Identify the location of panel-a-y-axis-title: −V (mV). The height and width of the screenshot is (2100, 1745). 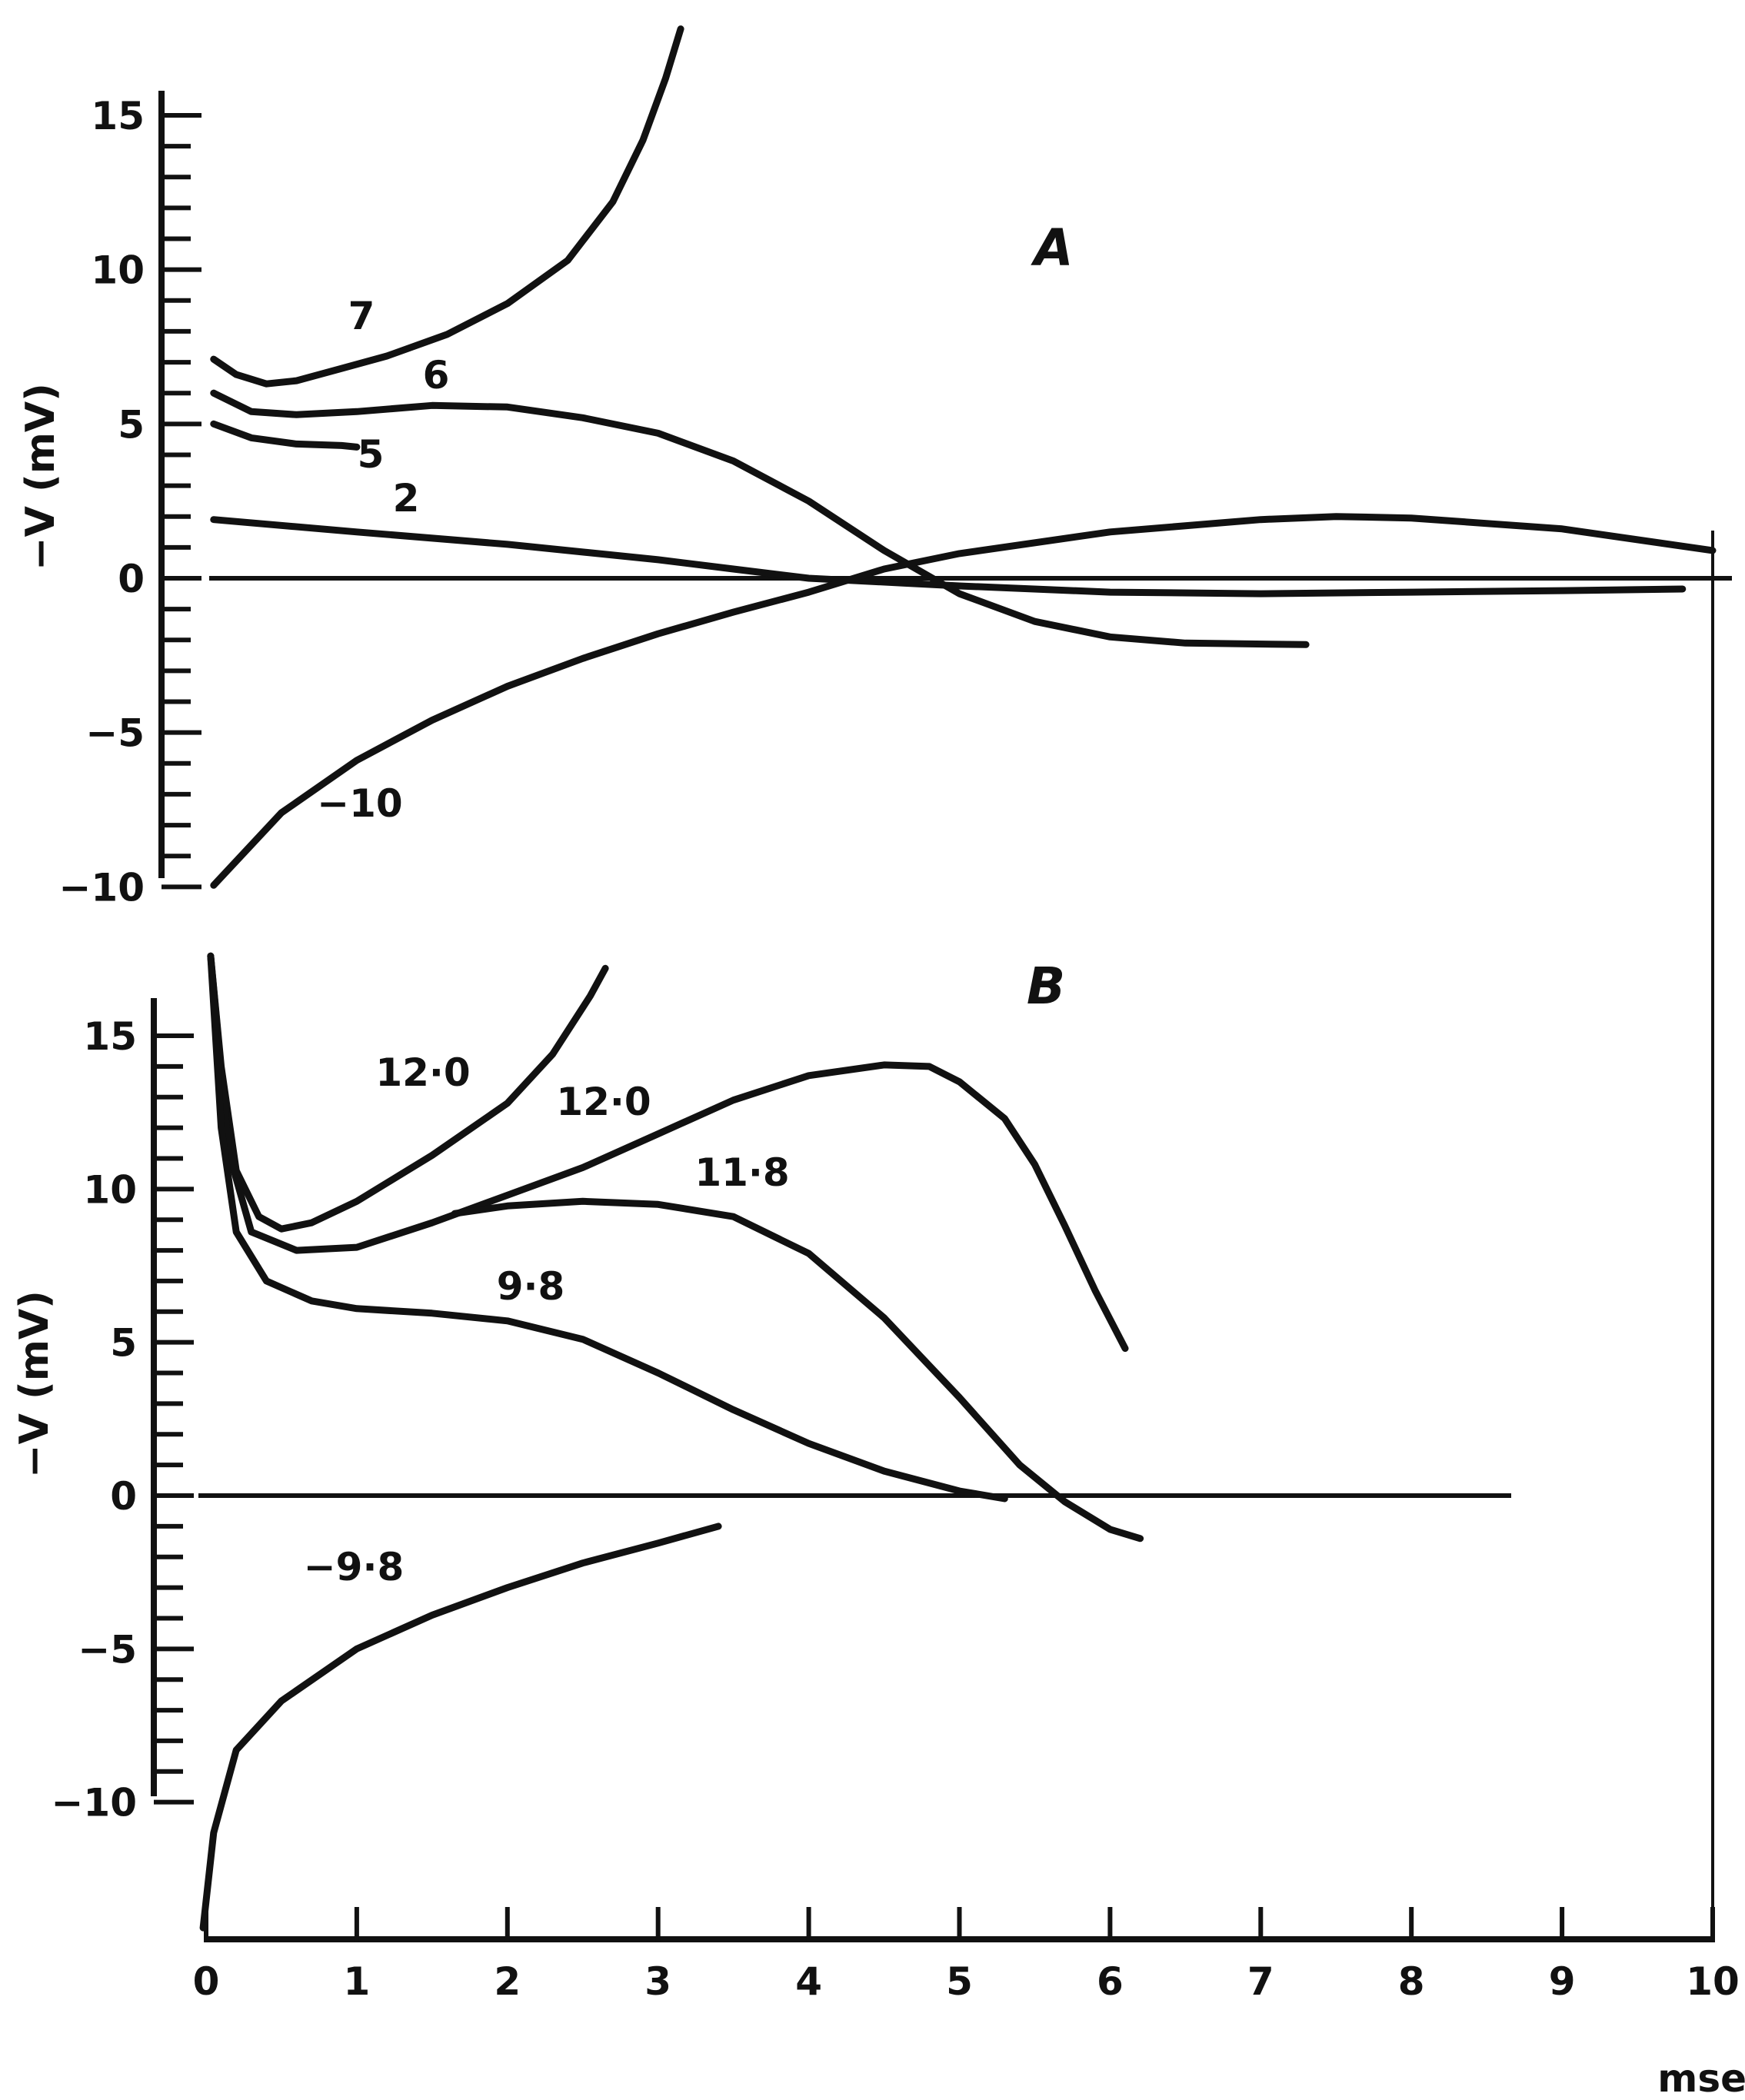
(41, 477).